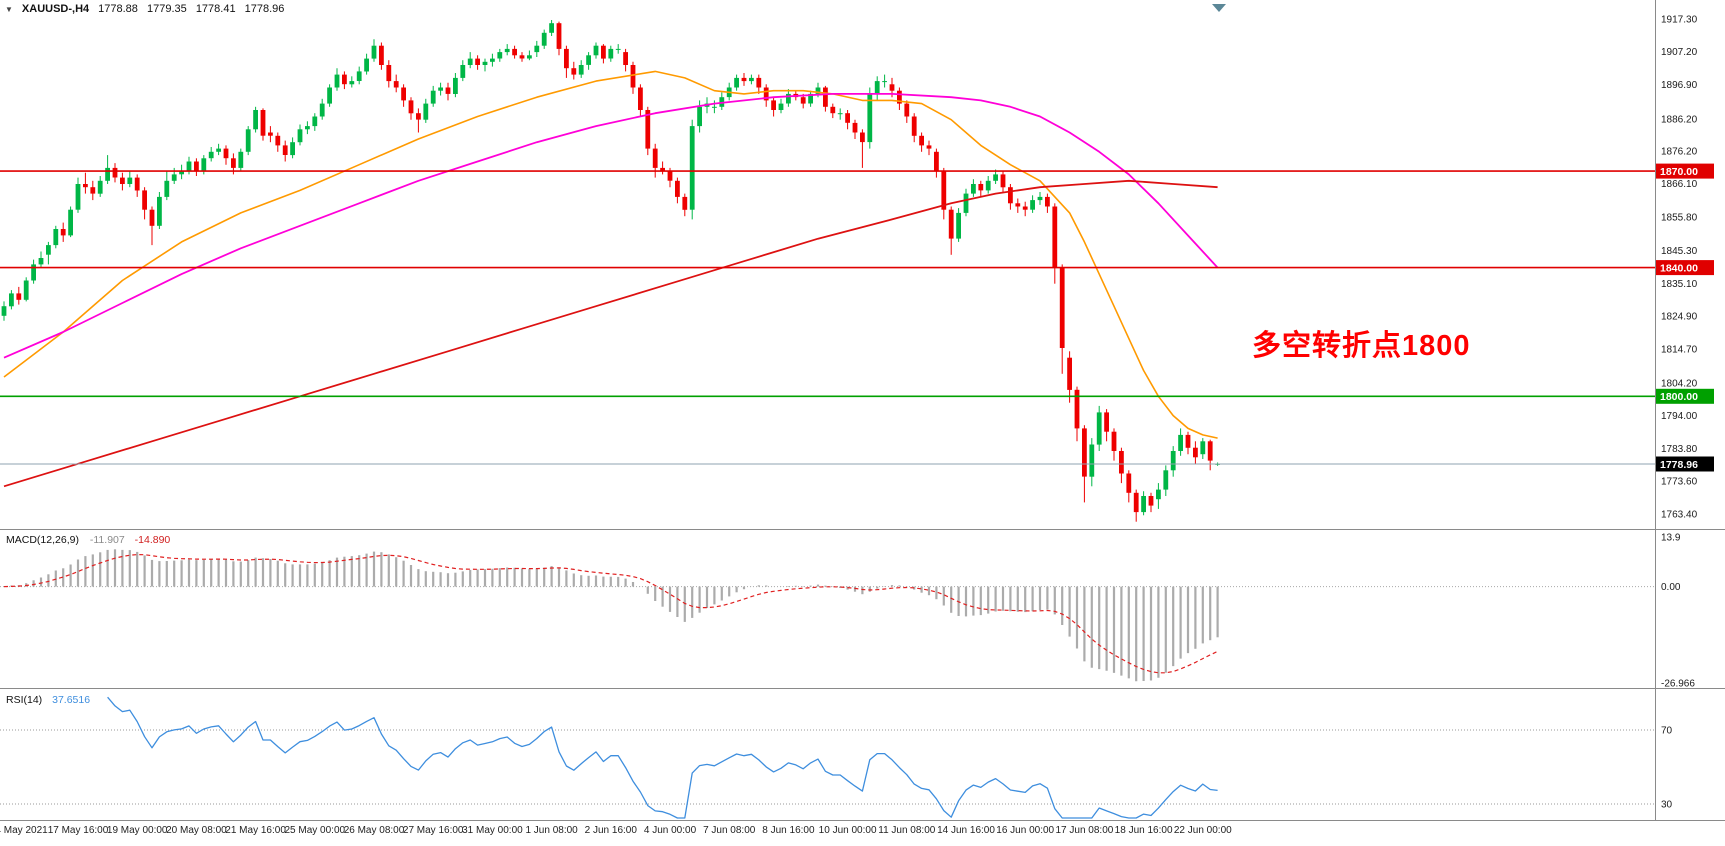 This screenshot has height=846, width=1725. I want to click on price-tick-label: 1824.90, so click(1679, 317).